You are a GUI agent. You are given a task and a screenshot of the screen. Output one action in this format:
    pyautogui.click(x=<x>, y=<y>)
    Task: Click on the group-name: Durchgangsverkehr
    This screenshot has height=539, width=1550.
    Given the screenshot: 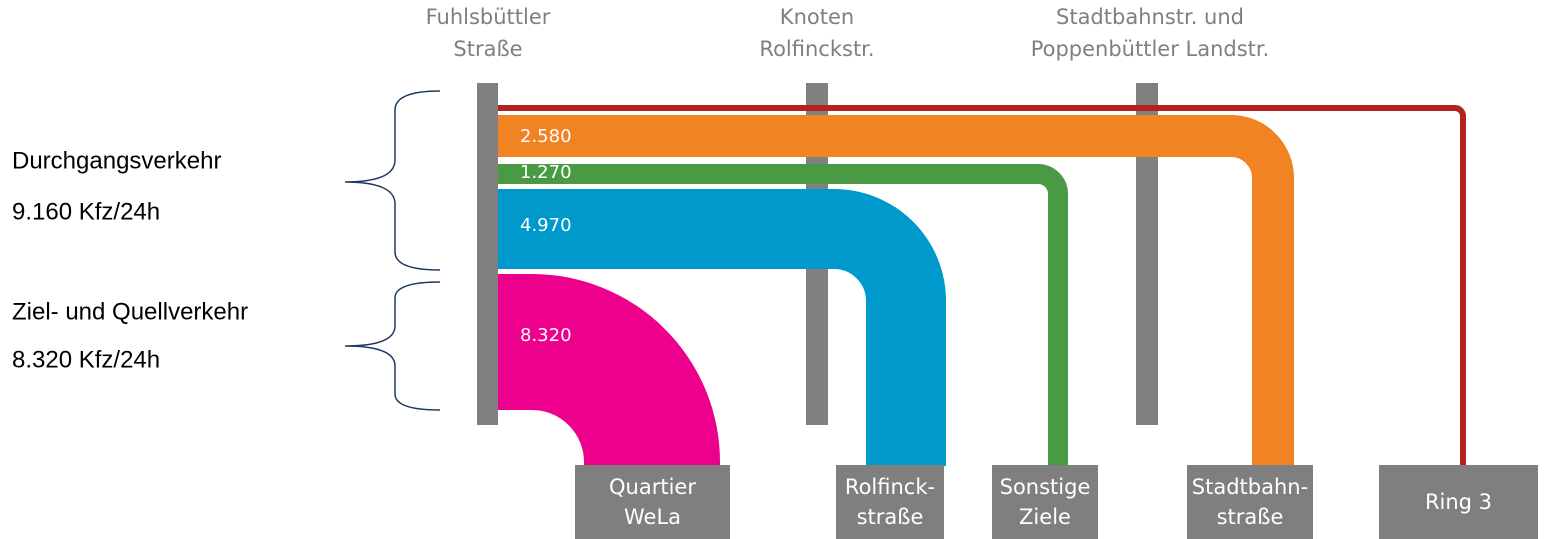 What is the action you would take?
    pyautogui.click(x=116, y=160)
    